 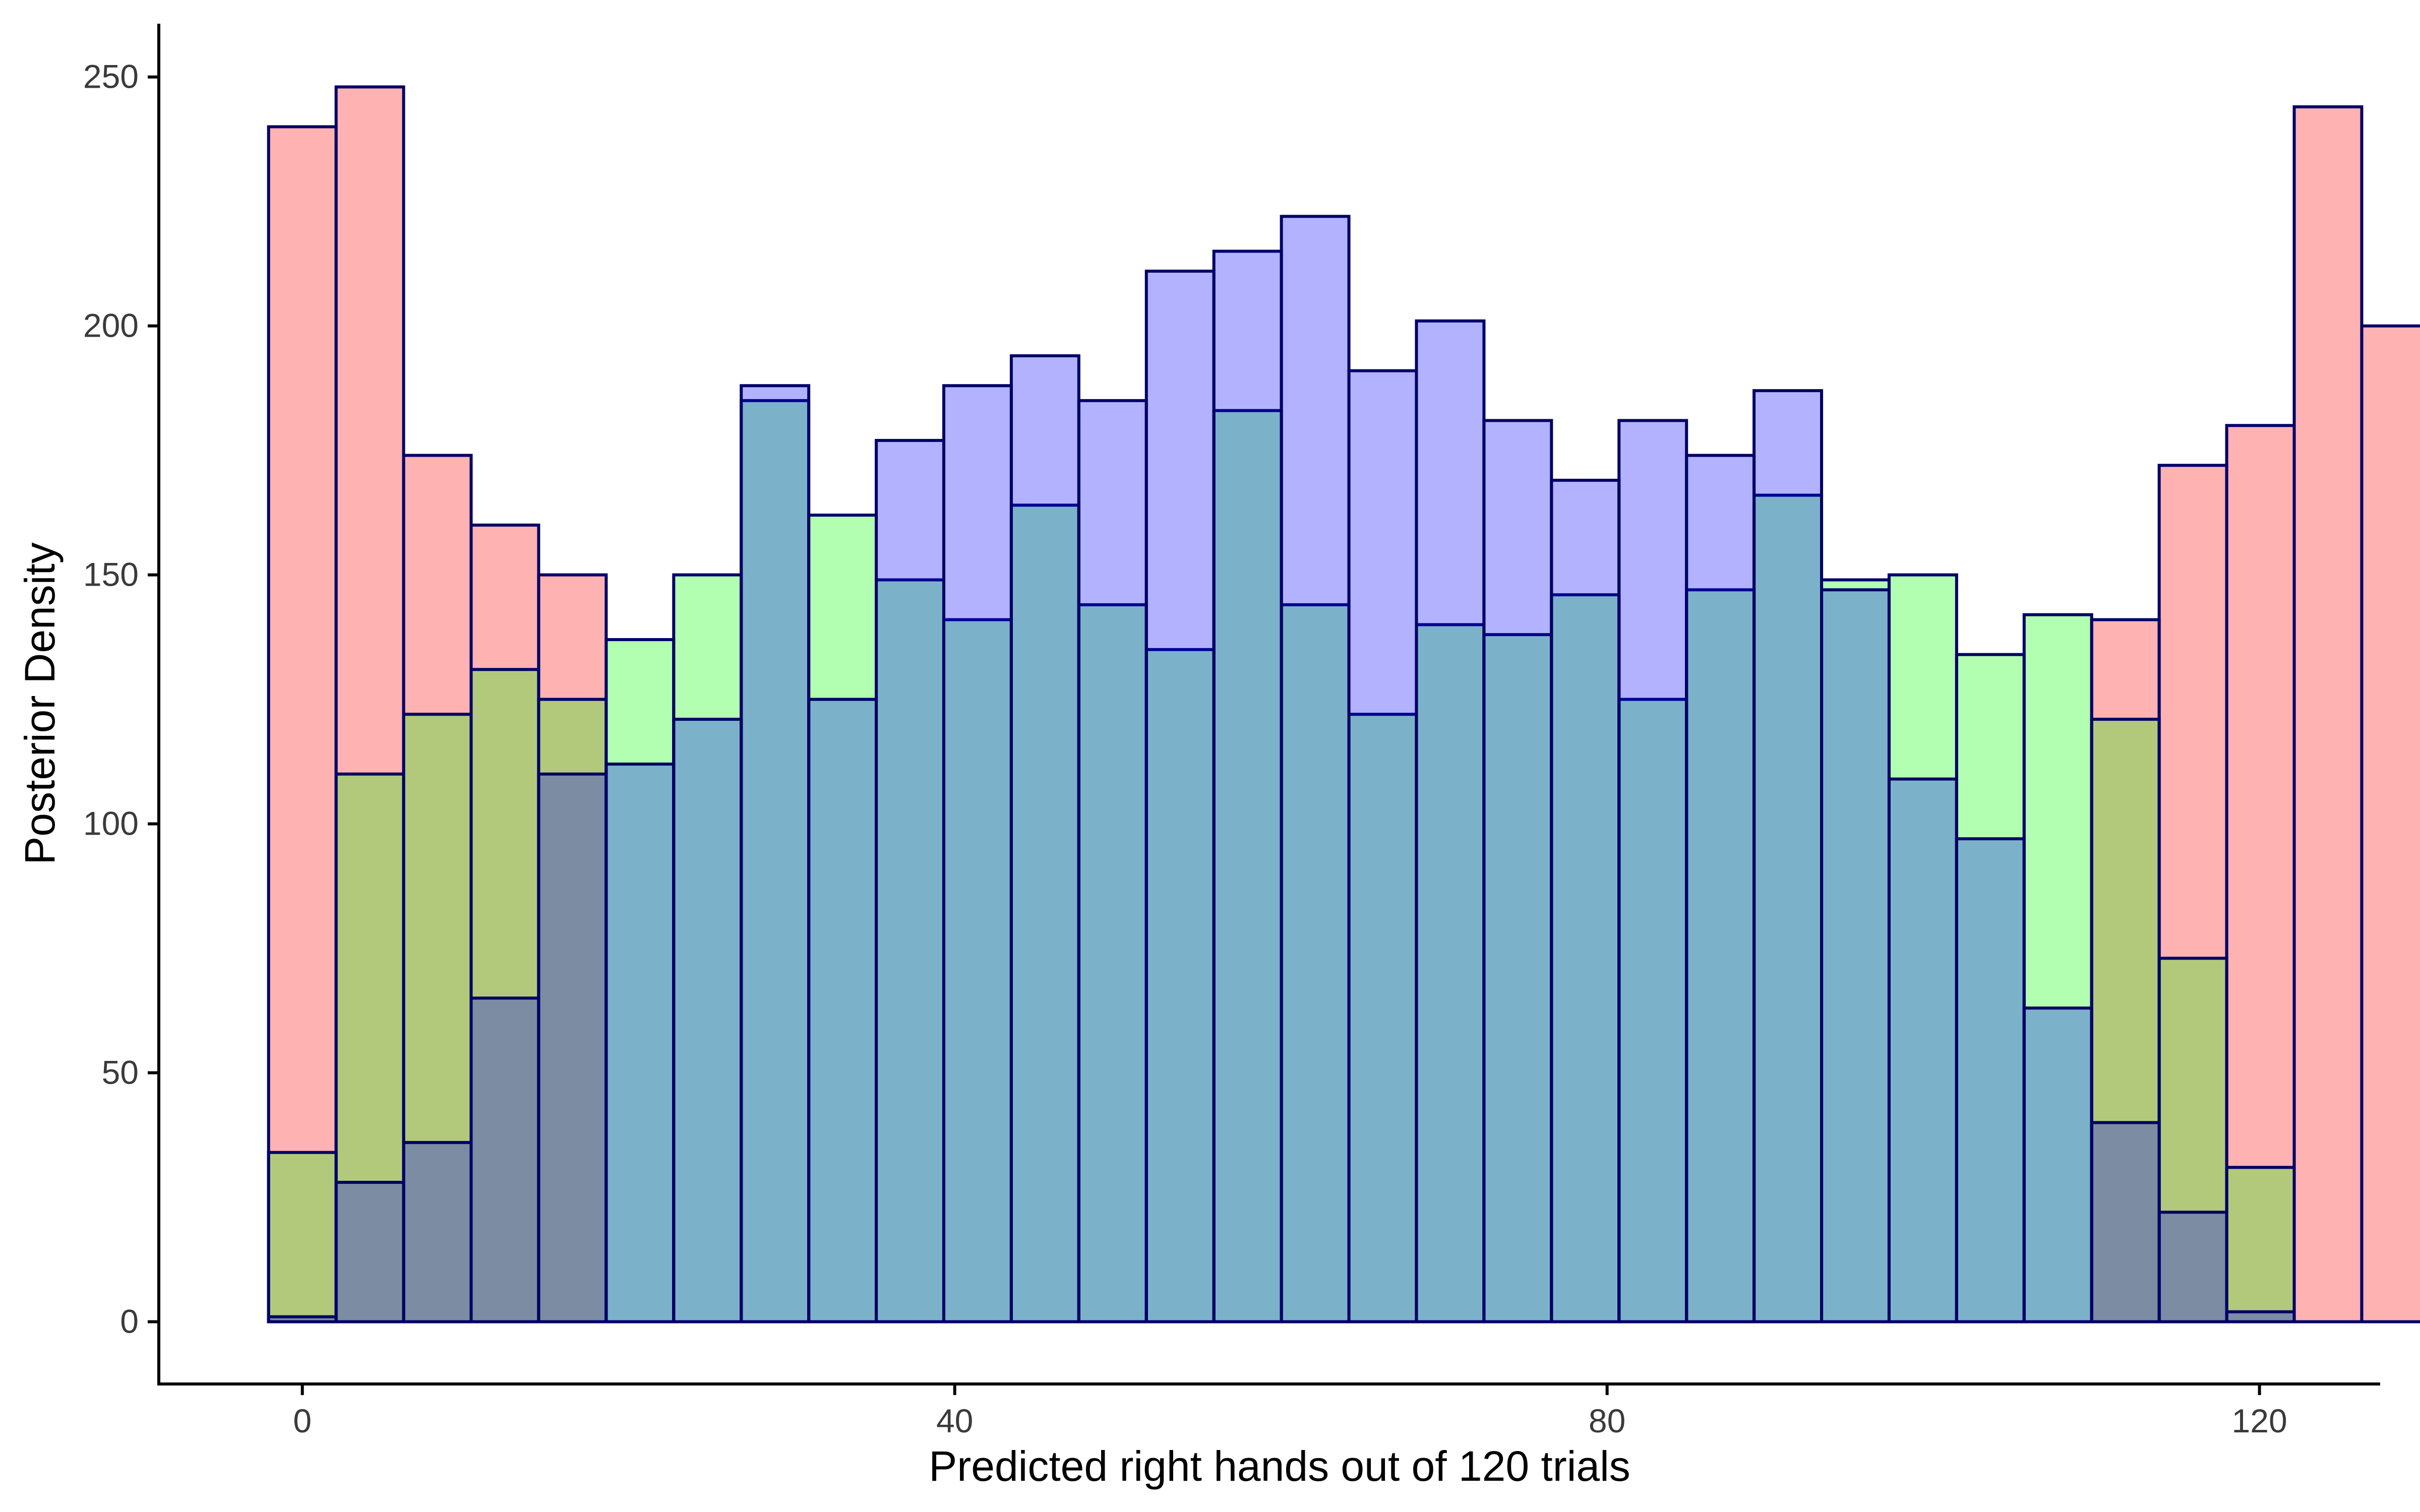 I want to click on x-tick-label: 40, so click(x=954, y=1421).